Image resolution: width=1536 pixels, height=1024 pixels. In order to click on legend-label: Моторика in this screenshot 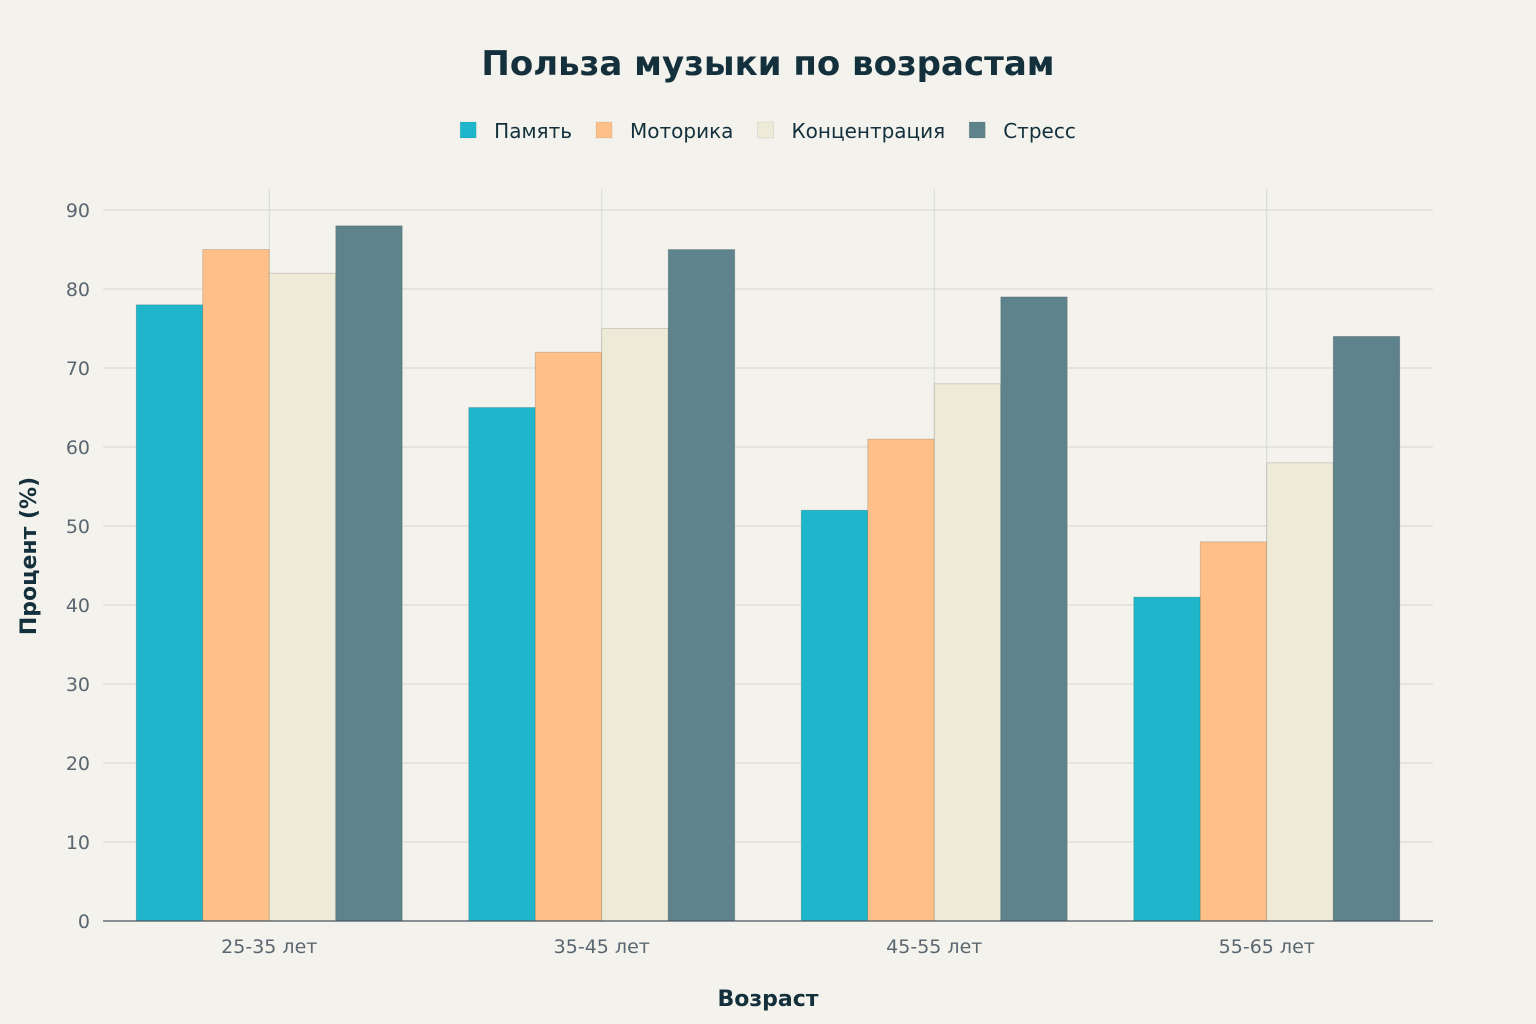, I will do `click(681, 131)`.